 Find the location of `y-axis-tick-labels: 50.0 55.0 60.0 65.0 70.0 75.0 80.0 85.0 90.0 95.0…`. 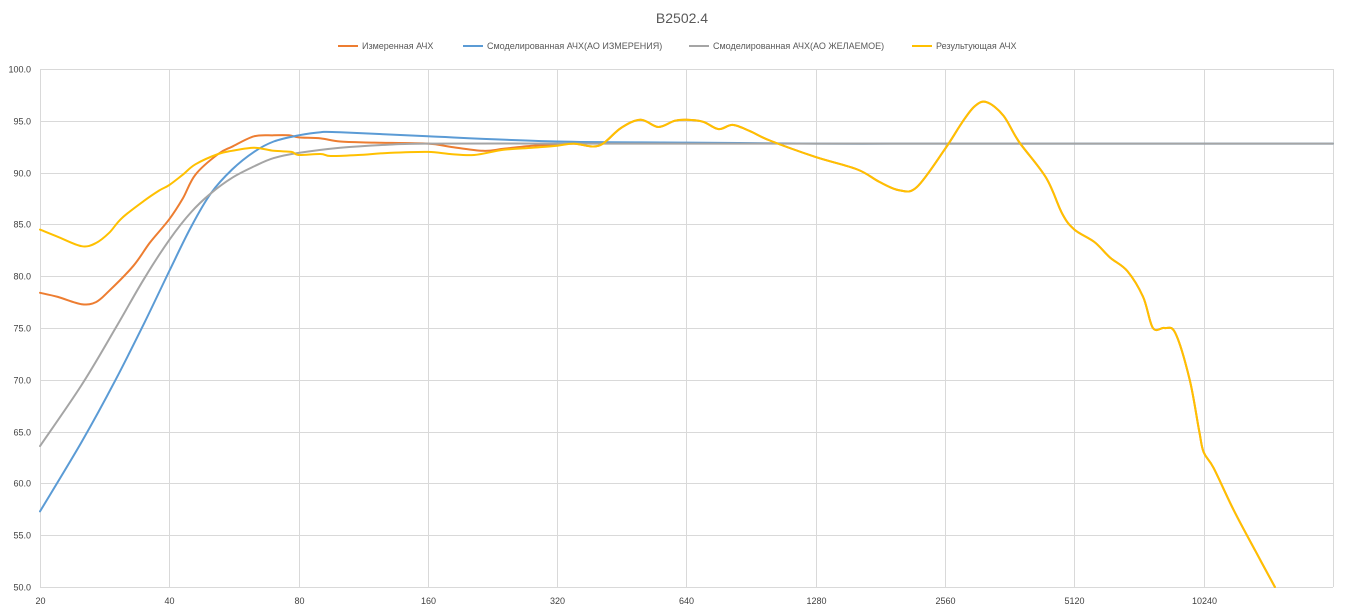

y-axis-tick-labels: 50.0 55.0 60.0 65.0 70.0 75.0 80.0 85.0 90.0 95.0… is located at coordinates (19, 329).